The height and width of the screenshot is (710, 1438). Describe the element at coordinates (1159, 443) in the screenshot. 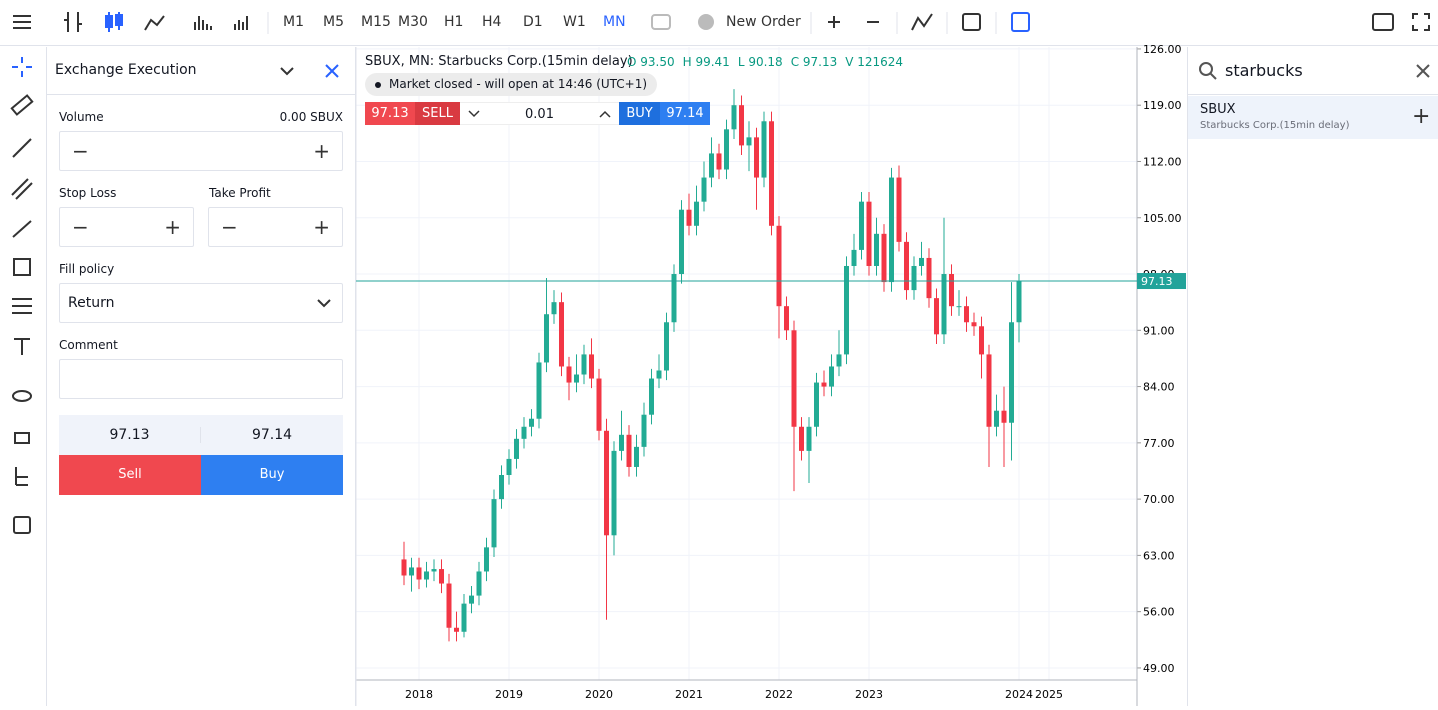

I see `y-tick-label: 77.00` at that location.